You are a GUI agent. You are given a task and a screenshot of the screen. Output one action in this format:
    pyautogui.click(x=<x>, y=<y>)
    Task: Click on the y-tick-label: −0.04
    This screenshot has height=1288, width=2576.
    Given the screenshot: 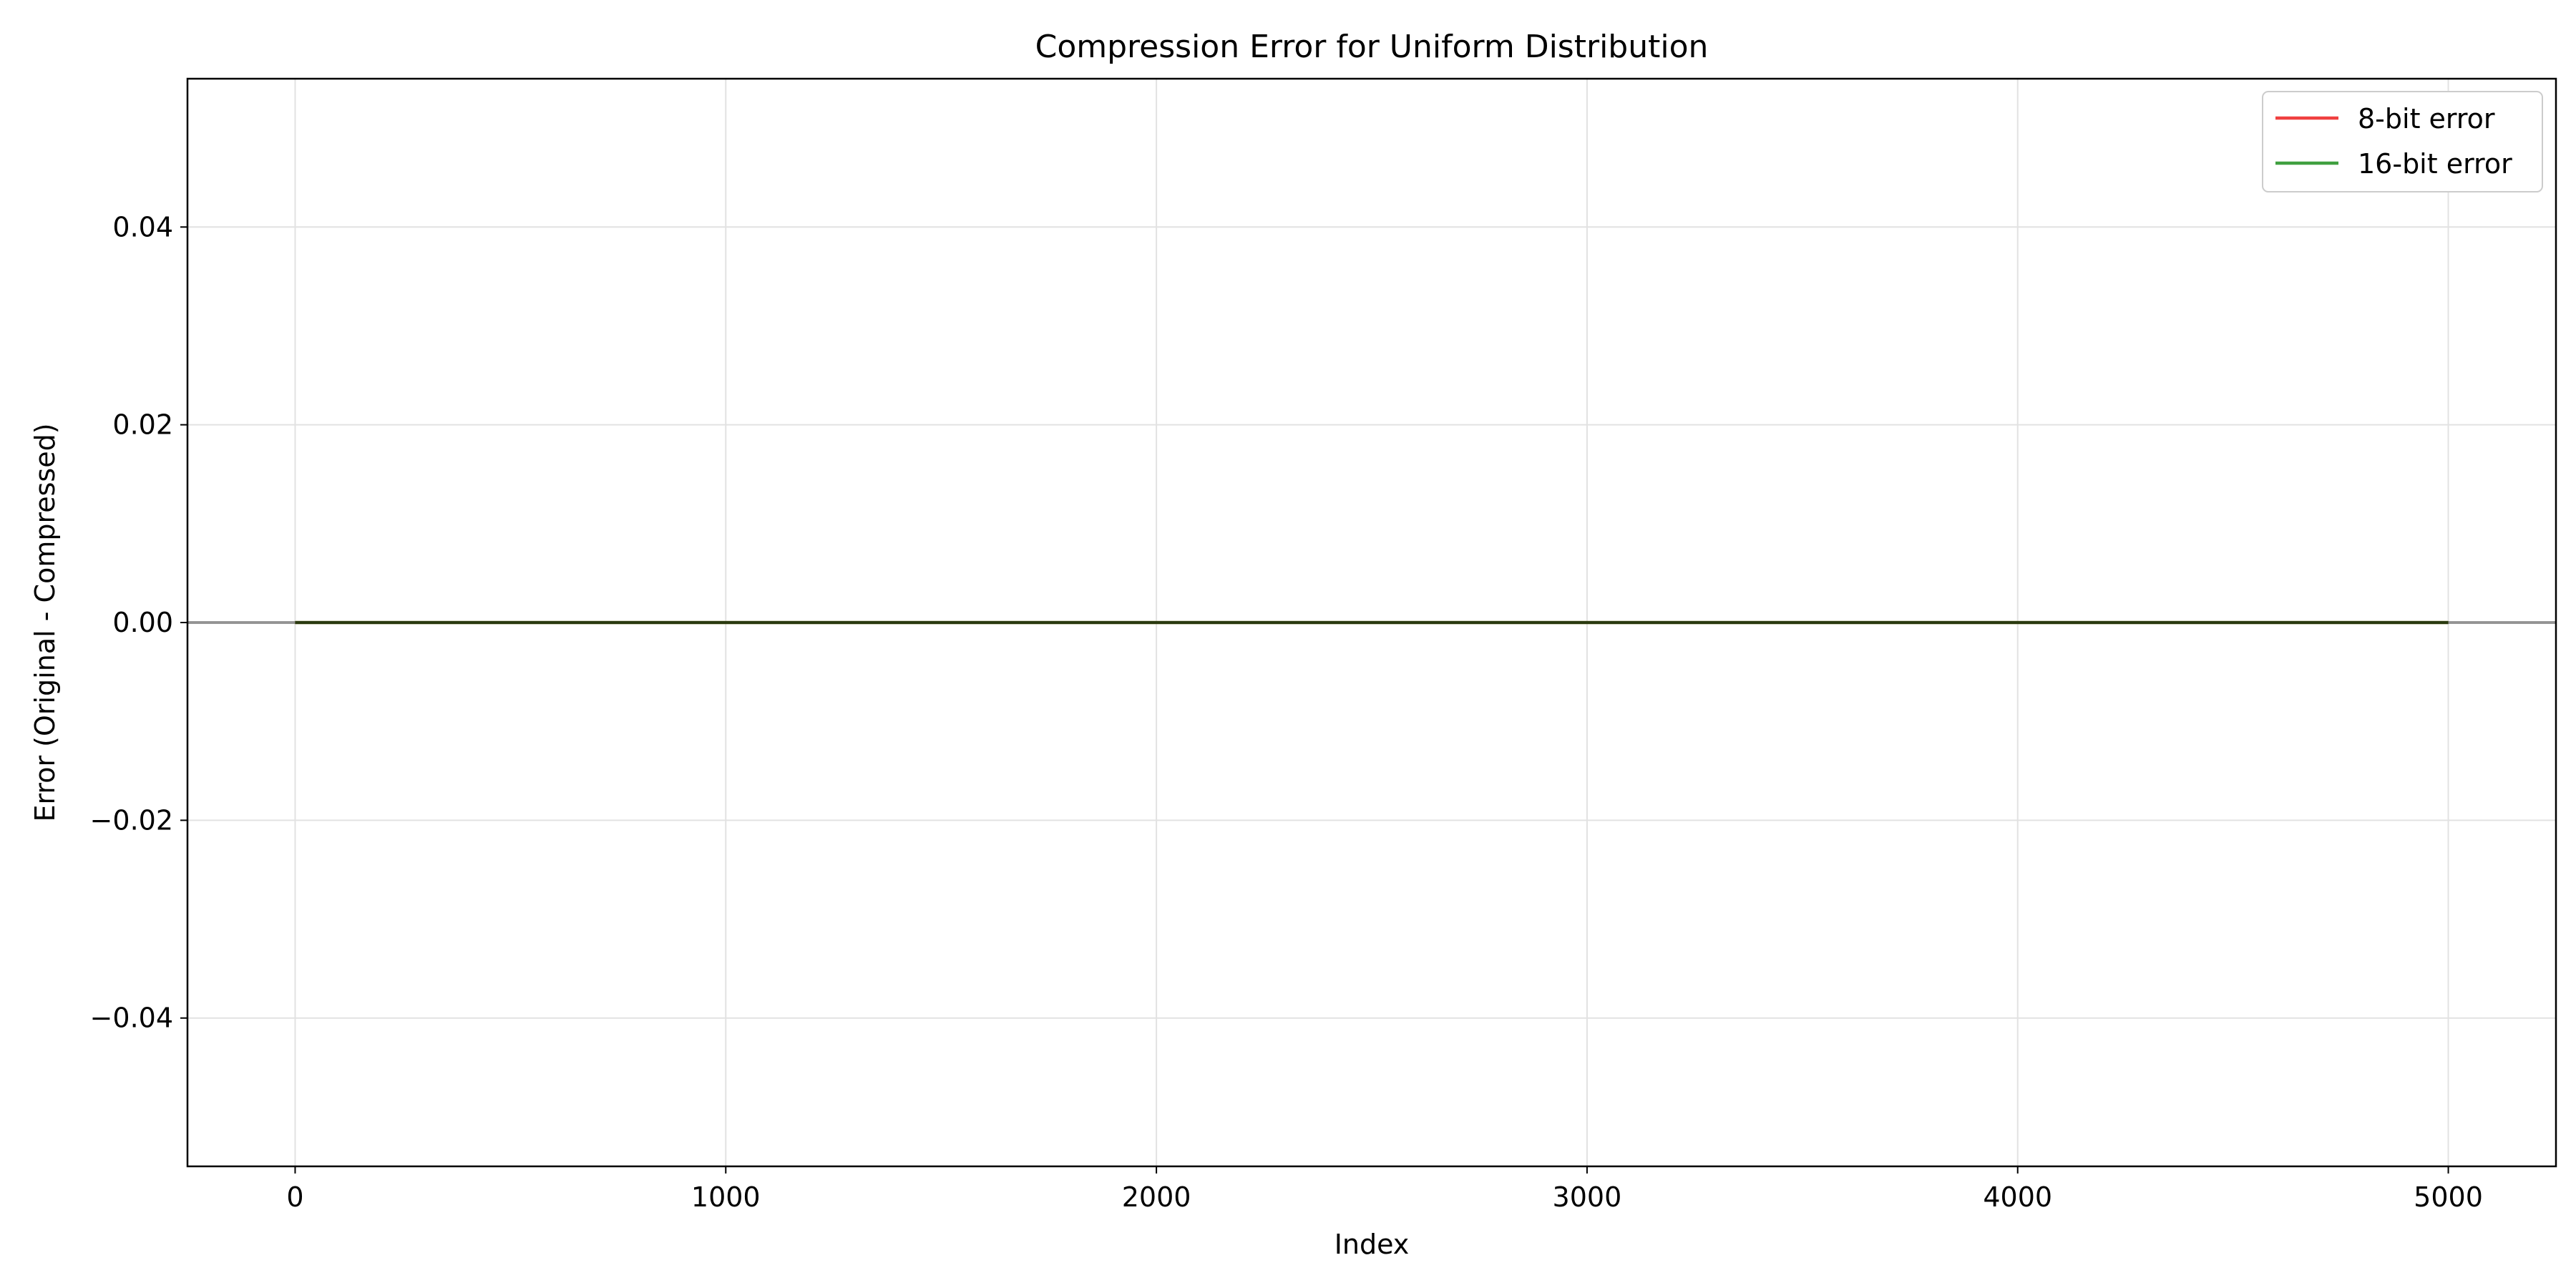 What is the action you would take?
    pyautogui.click(x=131, y=1018)
    